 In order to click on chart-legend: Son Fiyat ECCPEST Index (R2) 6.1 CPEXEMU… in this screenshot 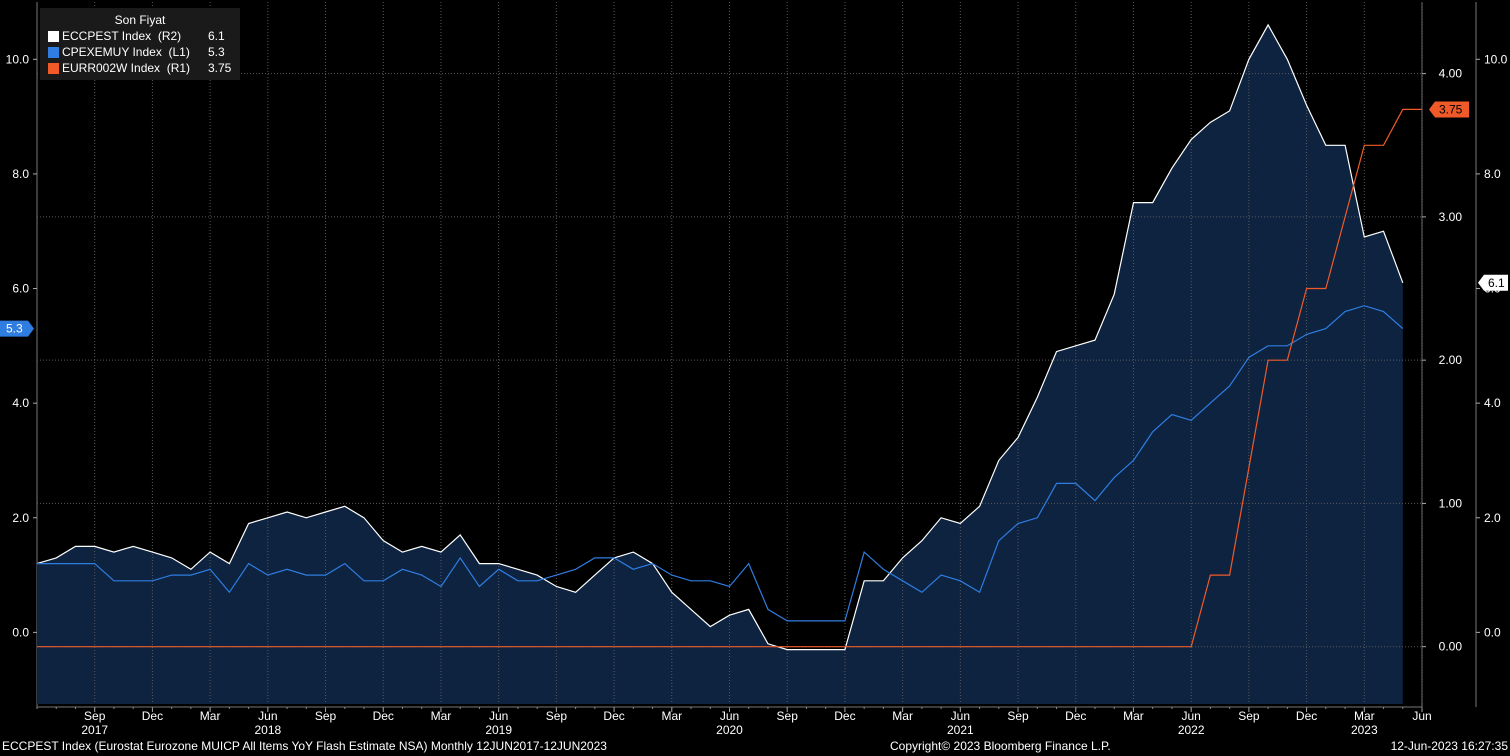, I will do `click(140, 44)`.